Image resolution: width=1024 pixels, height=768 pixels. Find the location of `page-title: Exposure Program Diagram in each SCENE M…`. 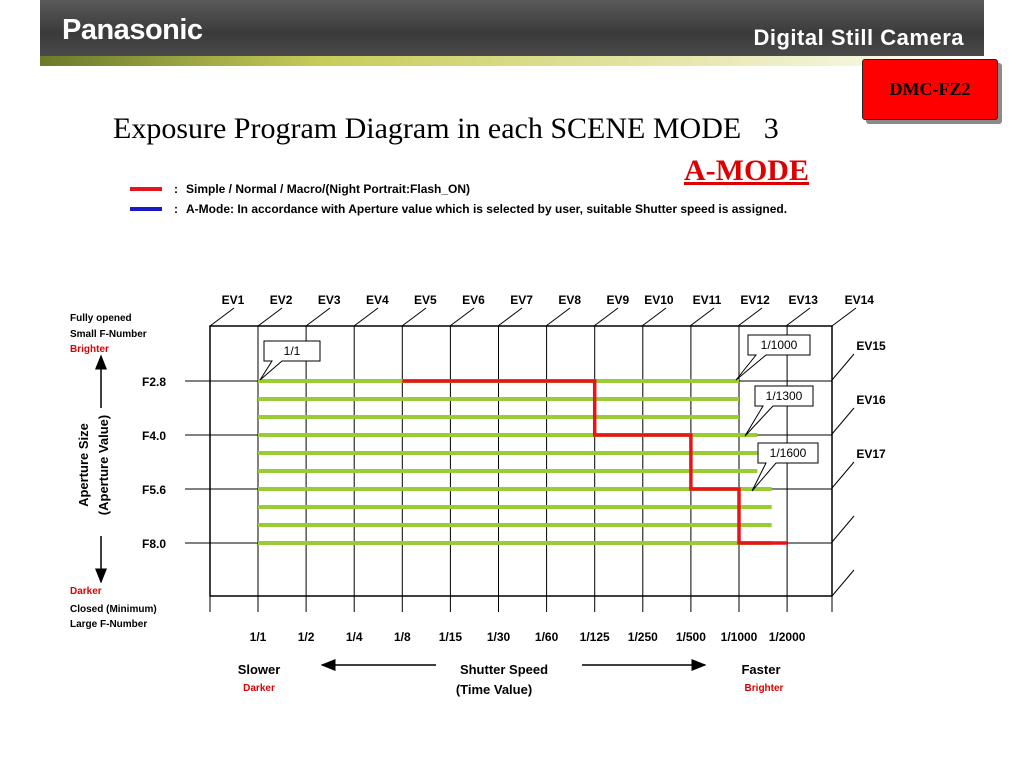

page-title: Exposure Program Diagram in each SCENE M… is located at coordinates (446, 128).